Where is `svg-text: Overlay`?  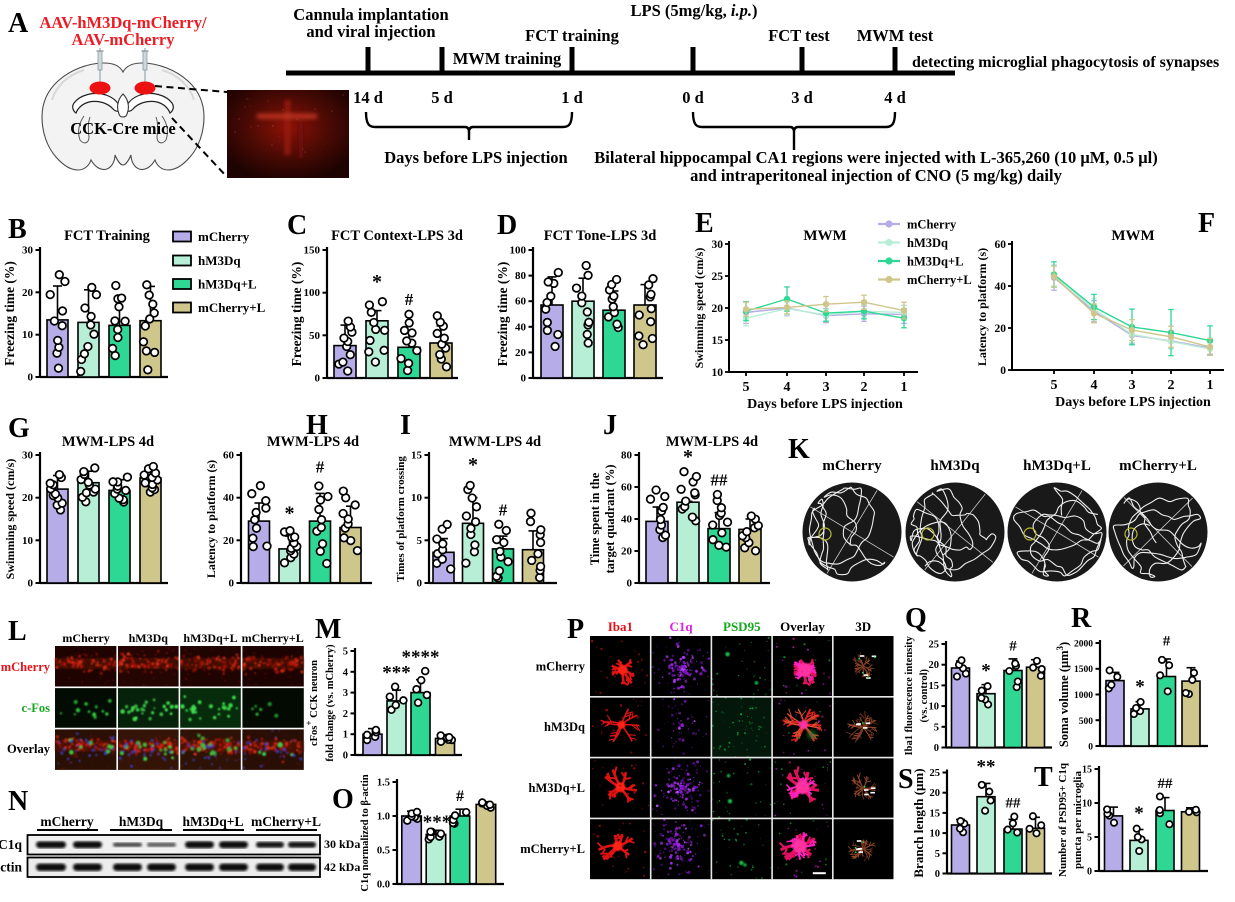
svg-text: Overlay is located at coordinates (29, 749).